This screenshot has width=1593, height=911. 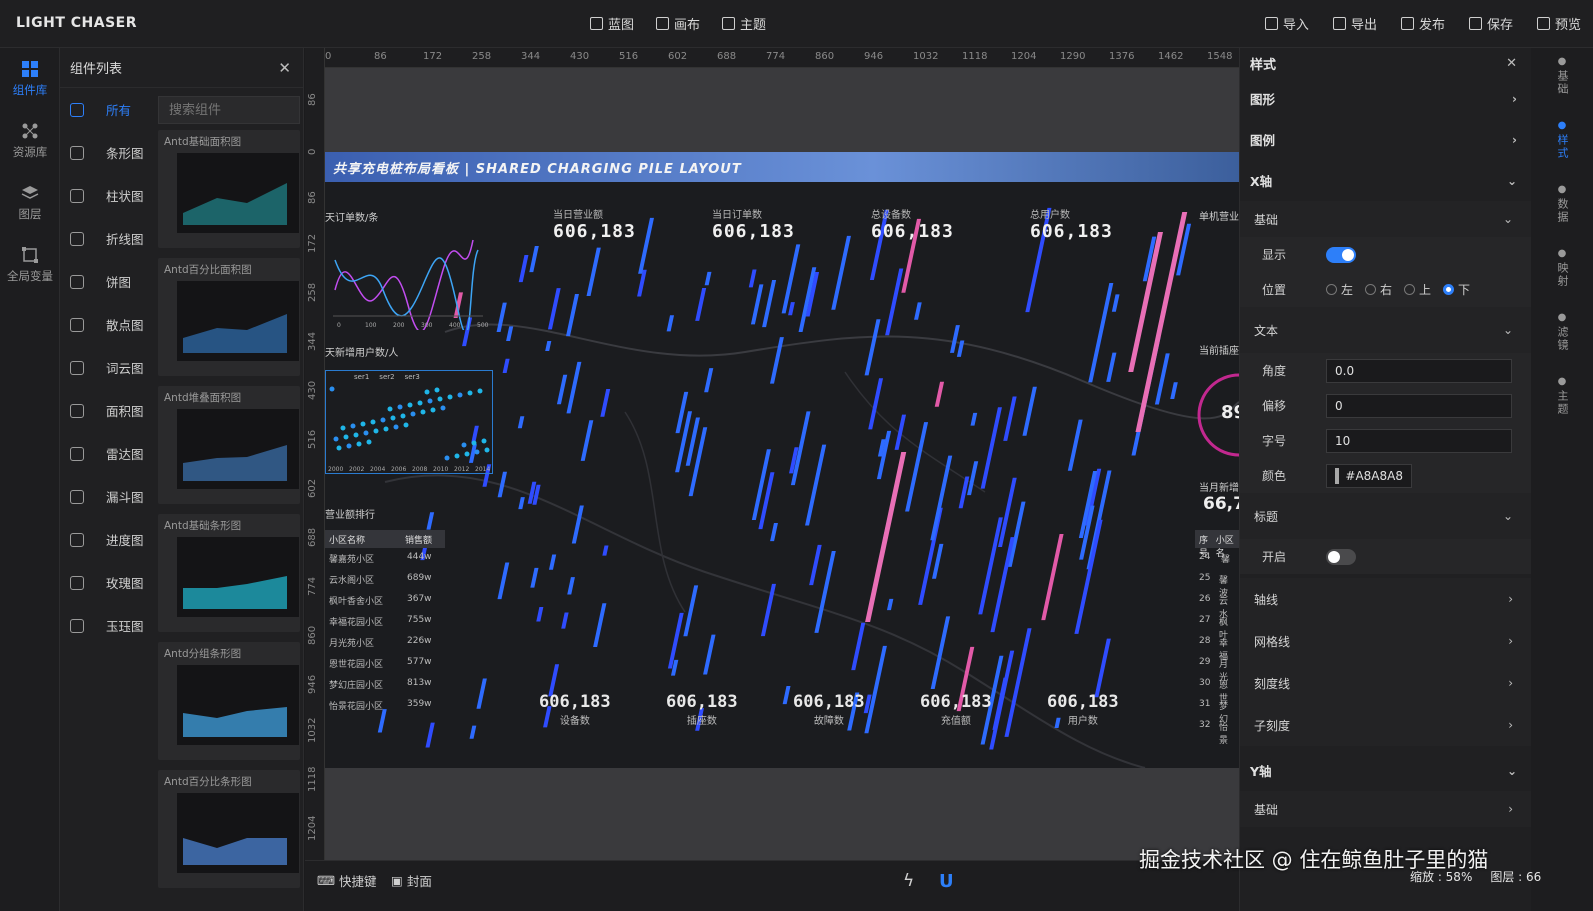 What do you see at coordinates (1385, 725) in the screenshot?
I see `subsection-sub-tick: 子刻度 ›` at bounding box center [1385, 725].